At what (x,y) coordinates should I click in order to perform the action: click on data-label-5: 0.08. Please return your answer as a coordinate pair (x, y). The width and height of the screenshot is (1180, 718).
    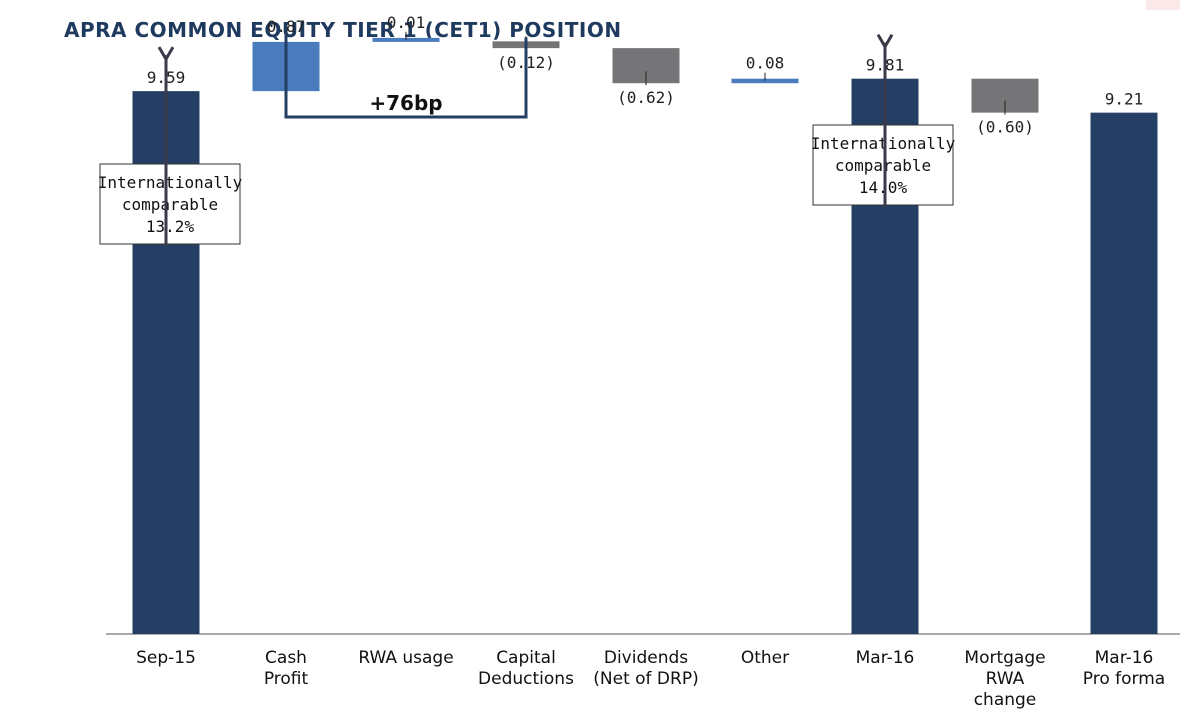
    Looking at the image, I should click on (765, 63).